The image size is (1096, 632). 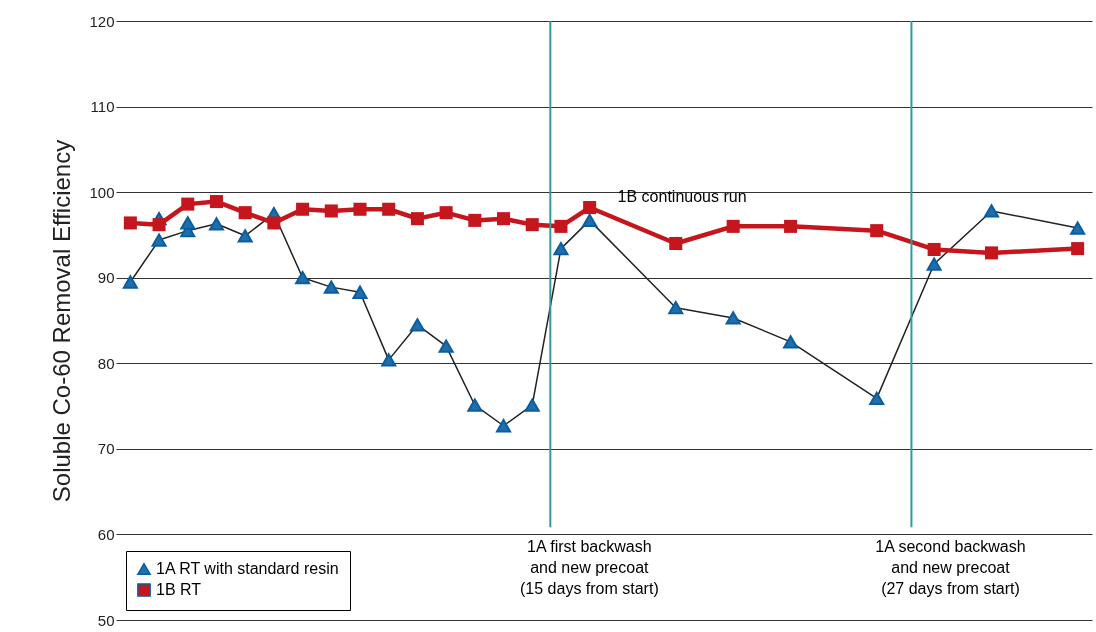 I want to click on annotation: 1A second backwash and new precoat (27 days from start), so click(x=950, y=568).